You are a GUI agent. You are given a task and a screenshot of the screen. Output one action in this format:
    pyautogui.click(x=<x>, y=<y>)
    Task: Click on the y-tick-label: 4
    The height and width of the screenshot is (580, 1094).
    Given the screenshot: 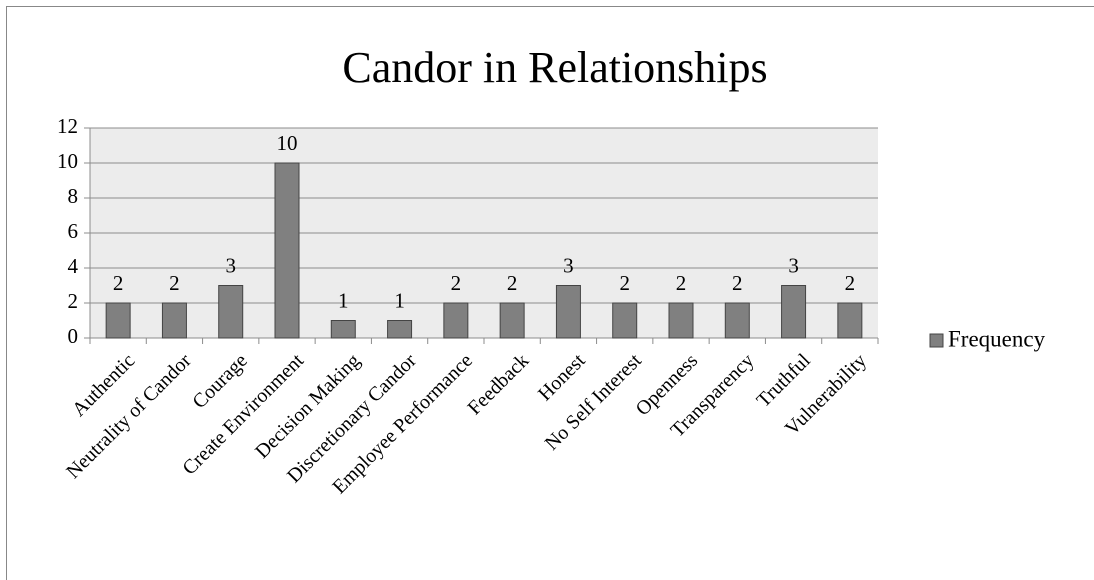 What is the action you would take?
    pyautogui.click(x=73, y=266)
    